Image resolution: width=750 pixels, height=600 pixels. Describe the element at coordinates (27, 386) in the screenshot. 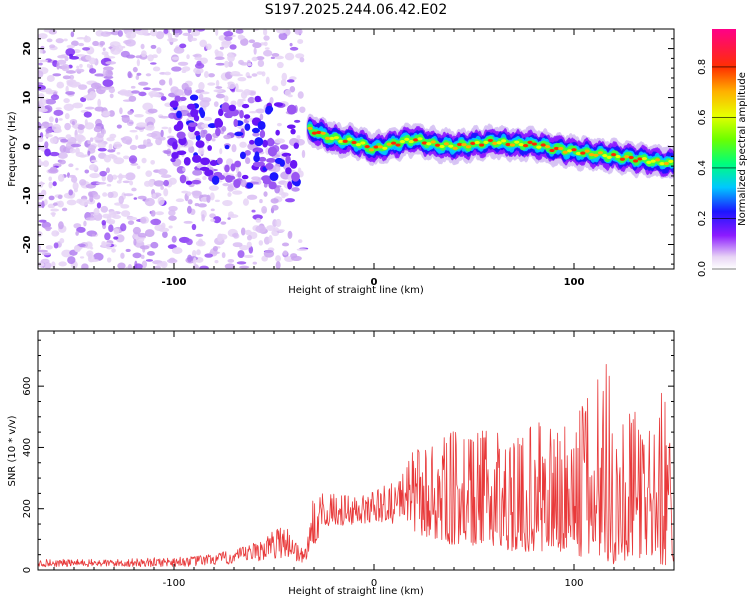

I see `snr-y-tick-label: 600` at that location.